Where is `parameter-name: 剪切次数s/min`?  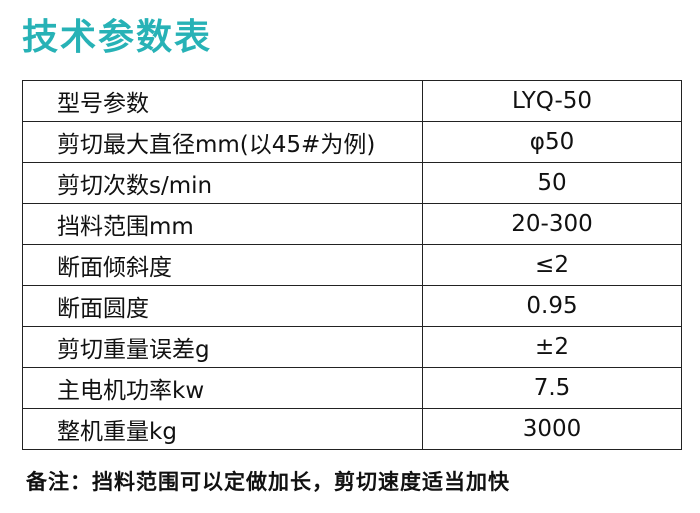 parameter-name: 剪切次数s/min is located at coordinates (222, 183).